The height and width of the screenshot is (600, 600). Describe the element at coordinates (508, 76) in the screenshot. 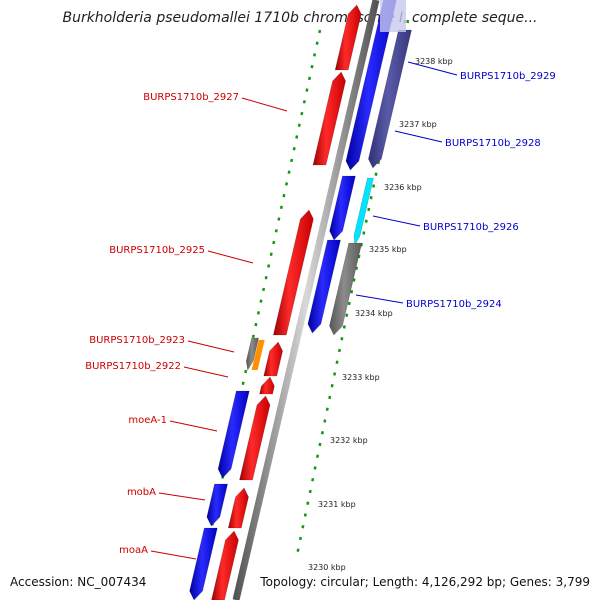

I see `gene-label-BURPS1710b_2929: BURPS1710b_2929` at that location.